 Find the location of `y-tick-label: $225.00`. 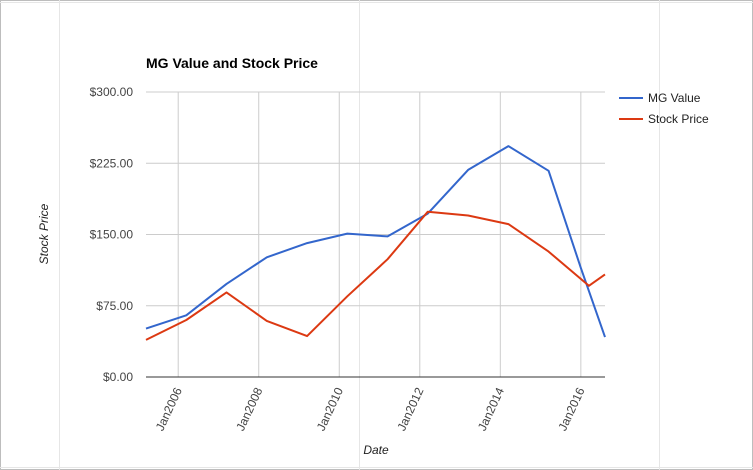

y-tick-label: $225.00 is located at coordinates (112, 163).